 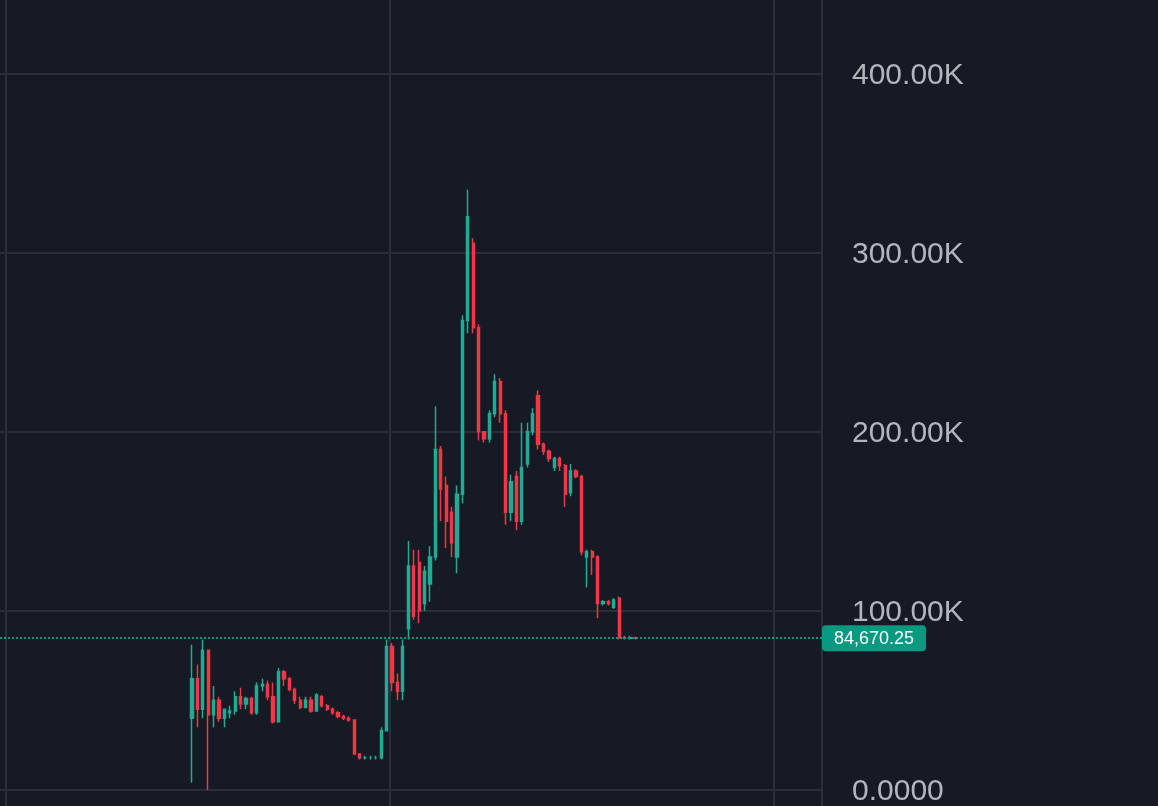 I want to click on y-tick-label: 300.00K, so click(x=908, y=253).